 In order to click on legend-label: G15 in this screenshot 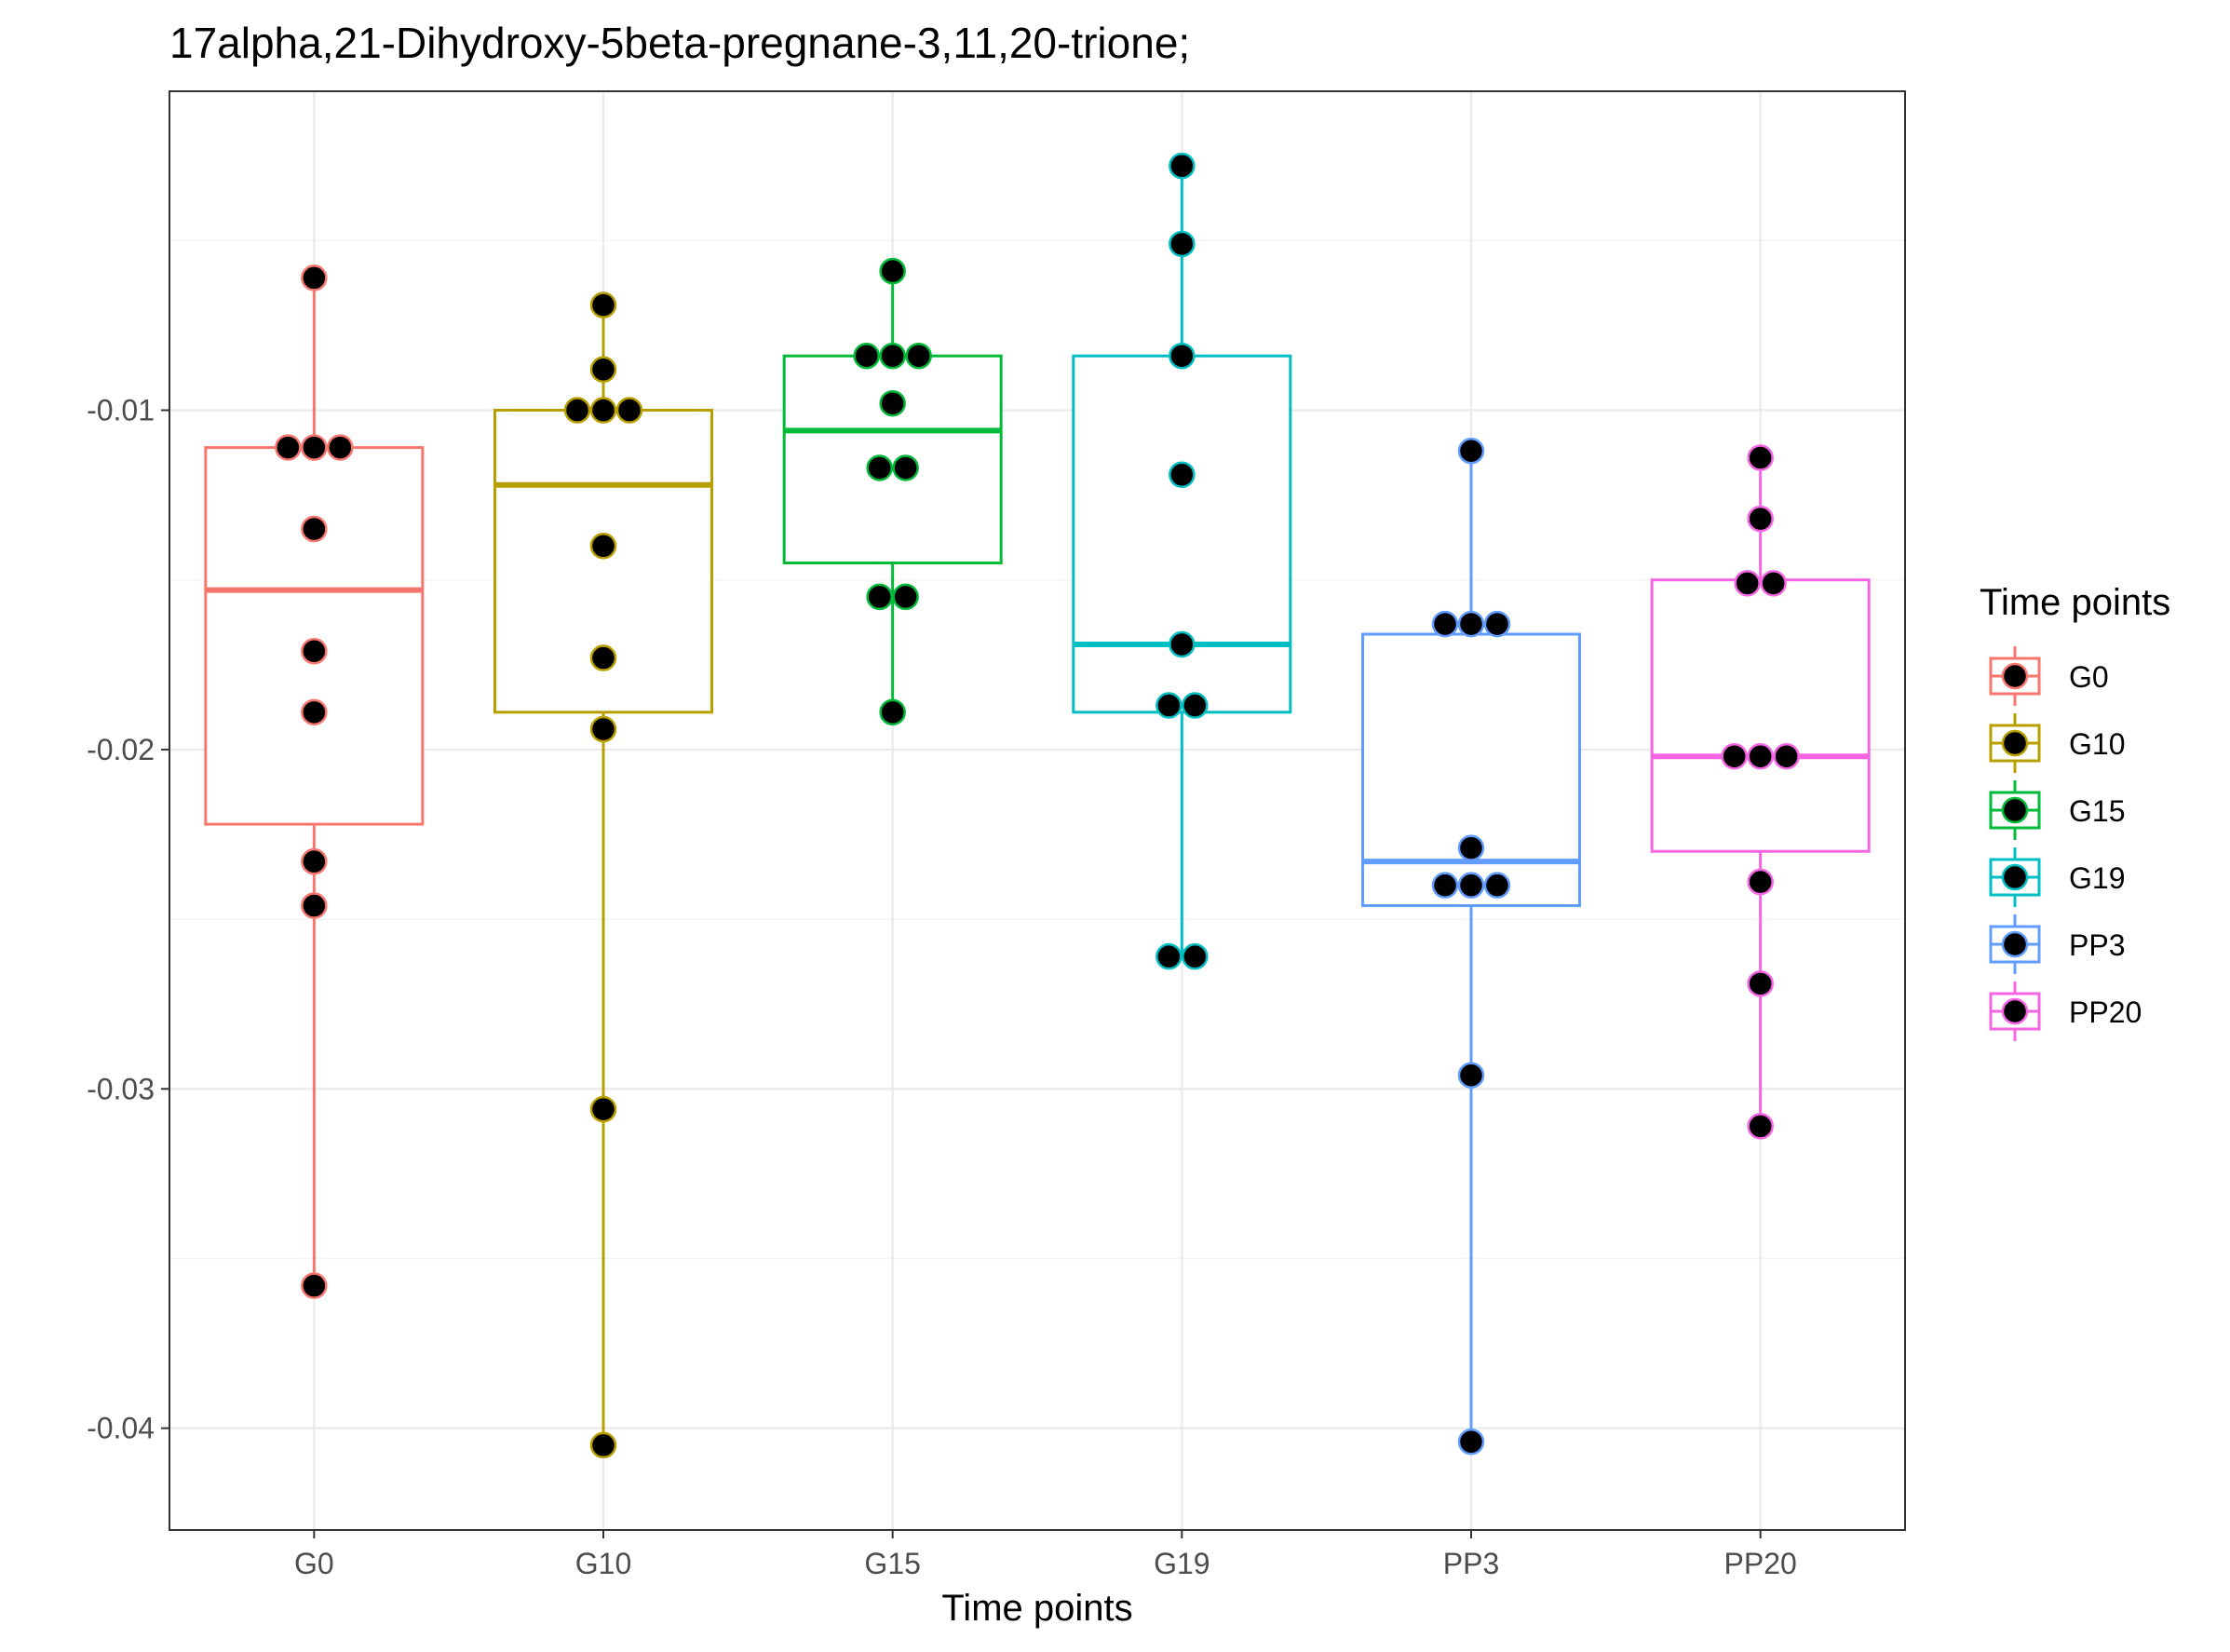, I will do `click(2097, 811)`.